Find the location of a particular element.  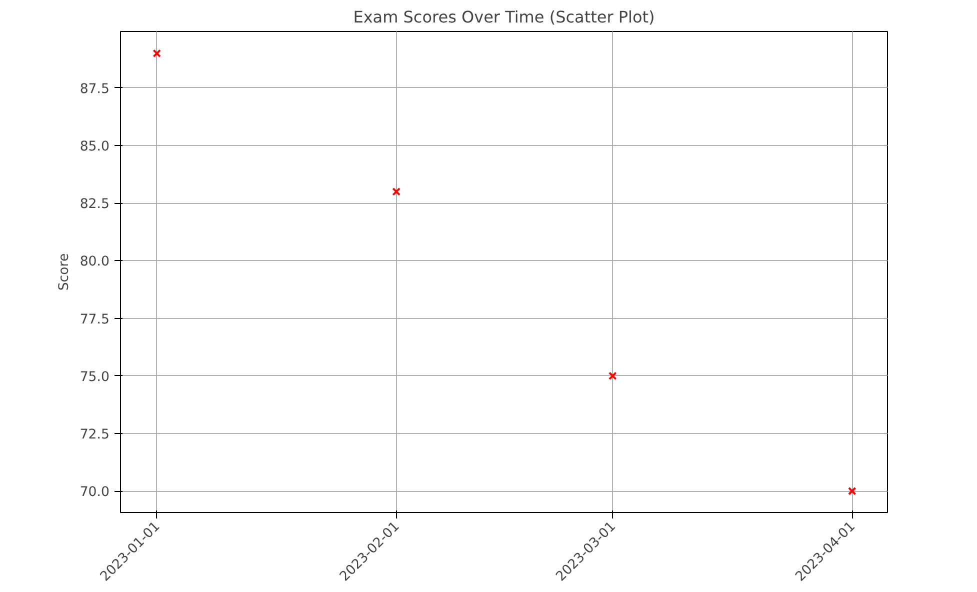

y-tick-label: 77.5 is located at coordinates (95, 320).